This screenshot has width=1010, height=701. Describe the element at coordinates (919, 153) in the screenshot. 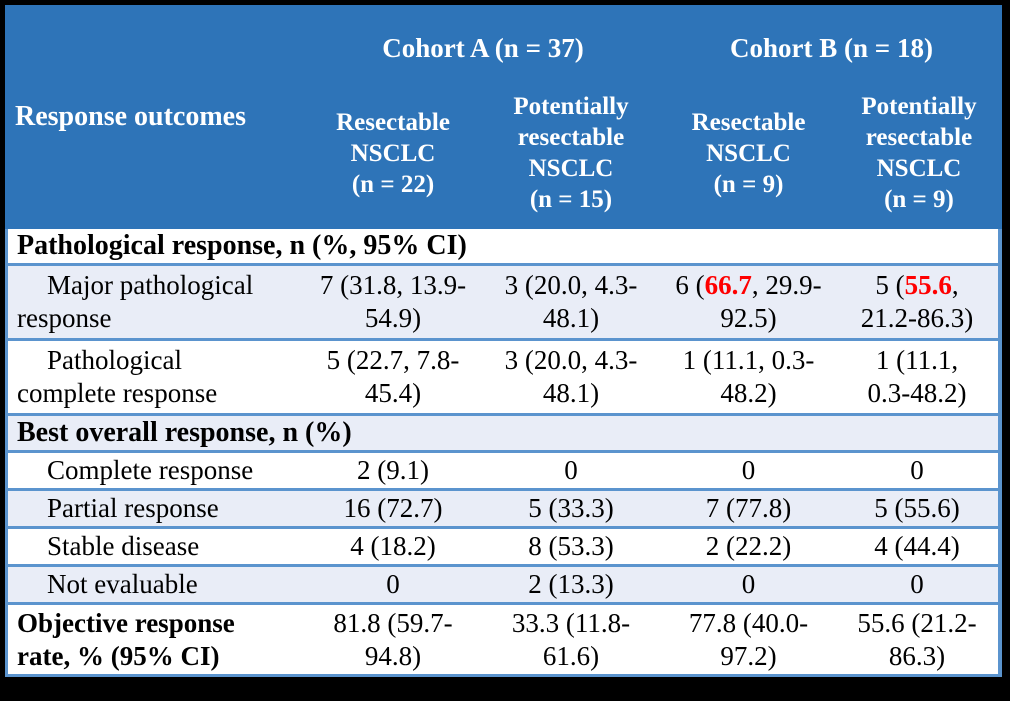

I see `header-col-potentially-resectable-b: Potentially resectable NSCLC (n = 9)` at that location.